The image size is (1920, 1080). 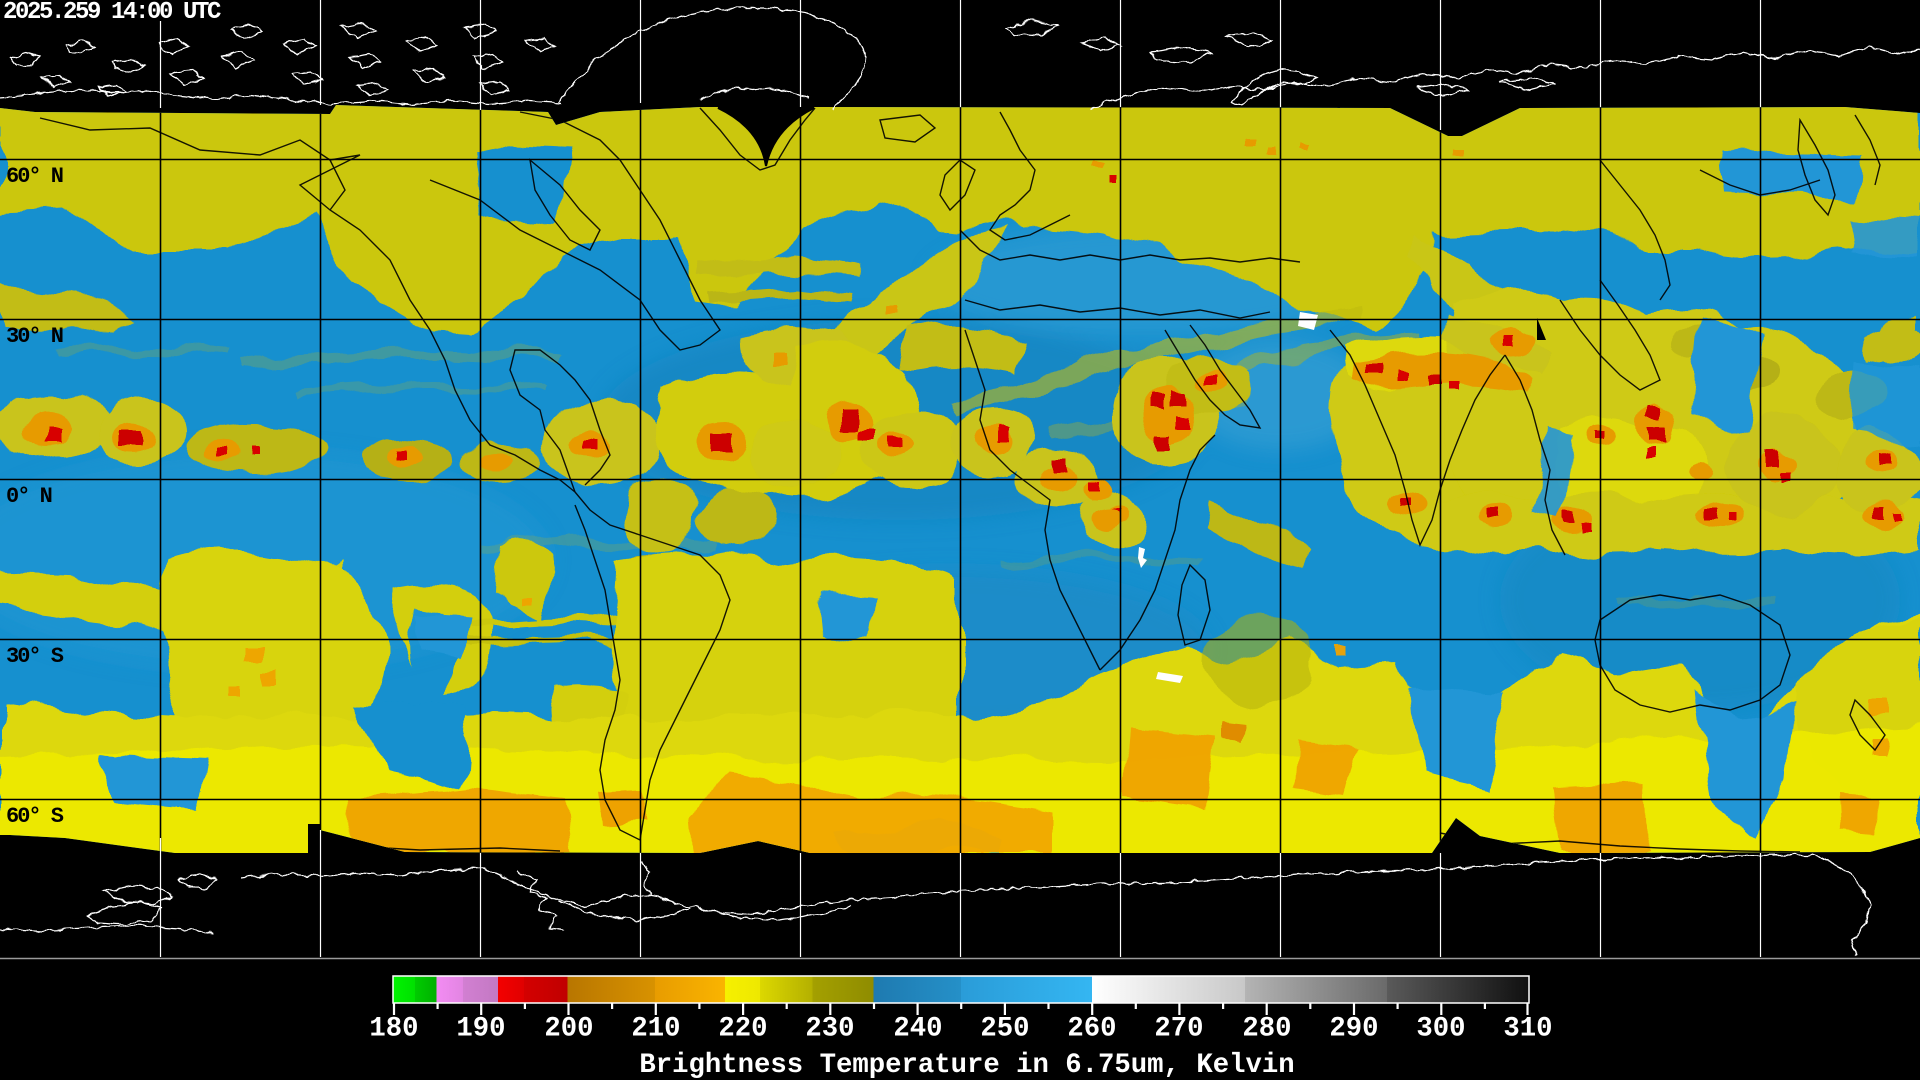 I want to click on svg-text: 300, so click(x=1440, y=1029).